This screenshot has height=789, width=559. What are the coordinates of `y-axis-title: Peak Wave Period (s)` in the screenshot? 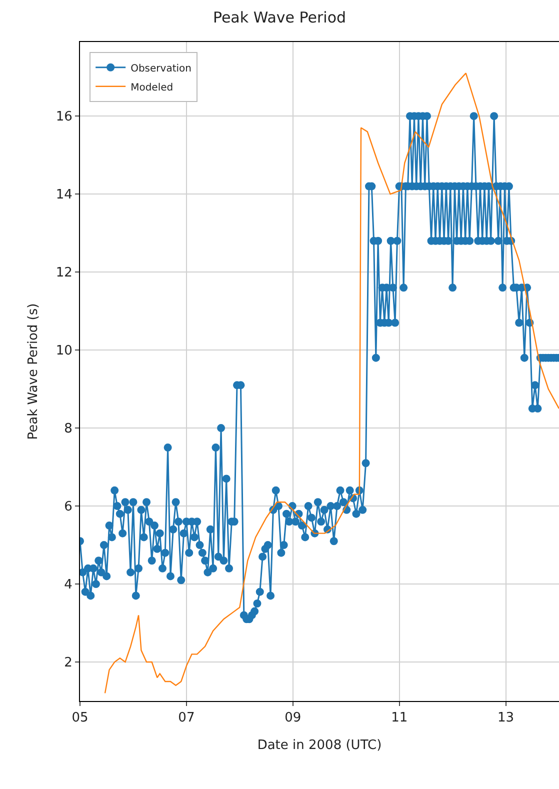 It's located at (33, 371).